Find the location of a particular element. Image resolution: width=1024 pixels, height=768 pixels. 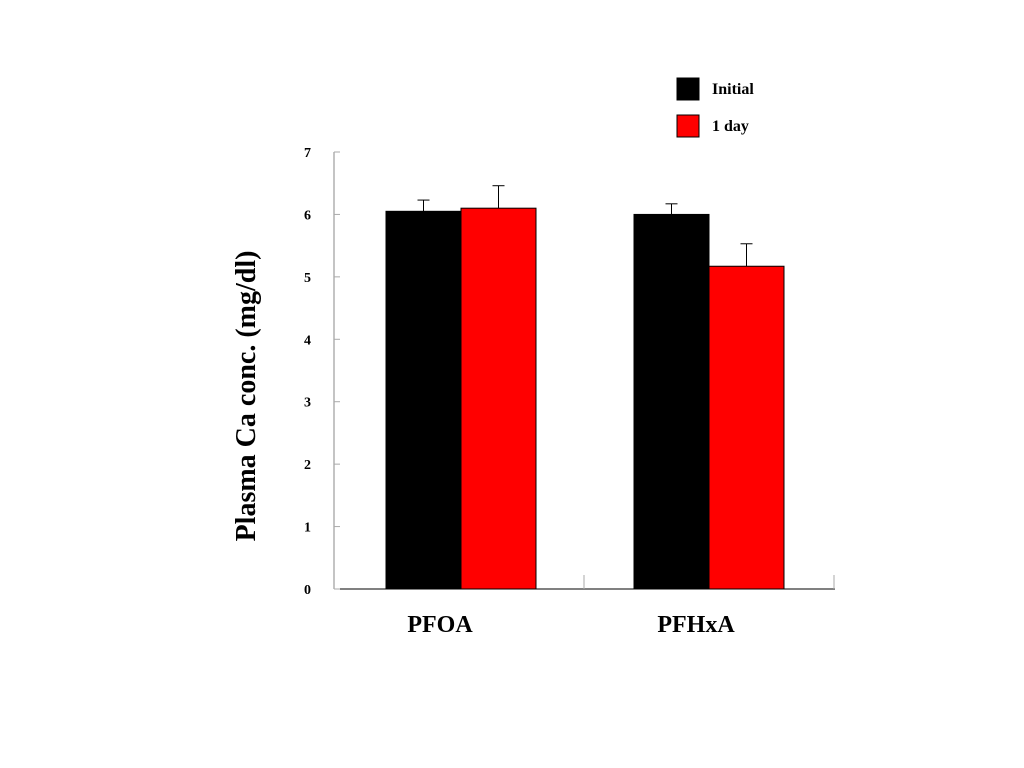

y-tick-label: 1 is located at coordinates (307, 528).